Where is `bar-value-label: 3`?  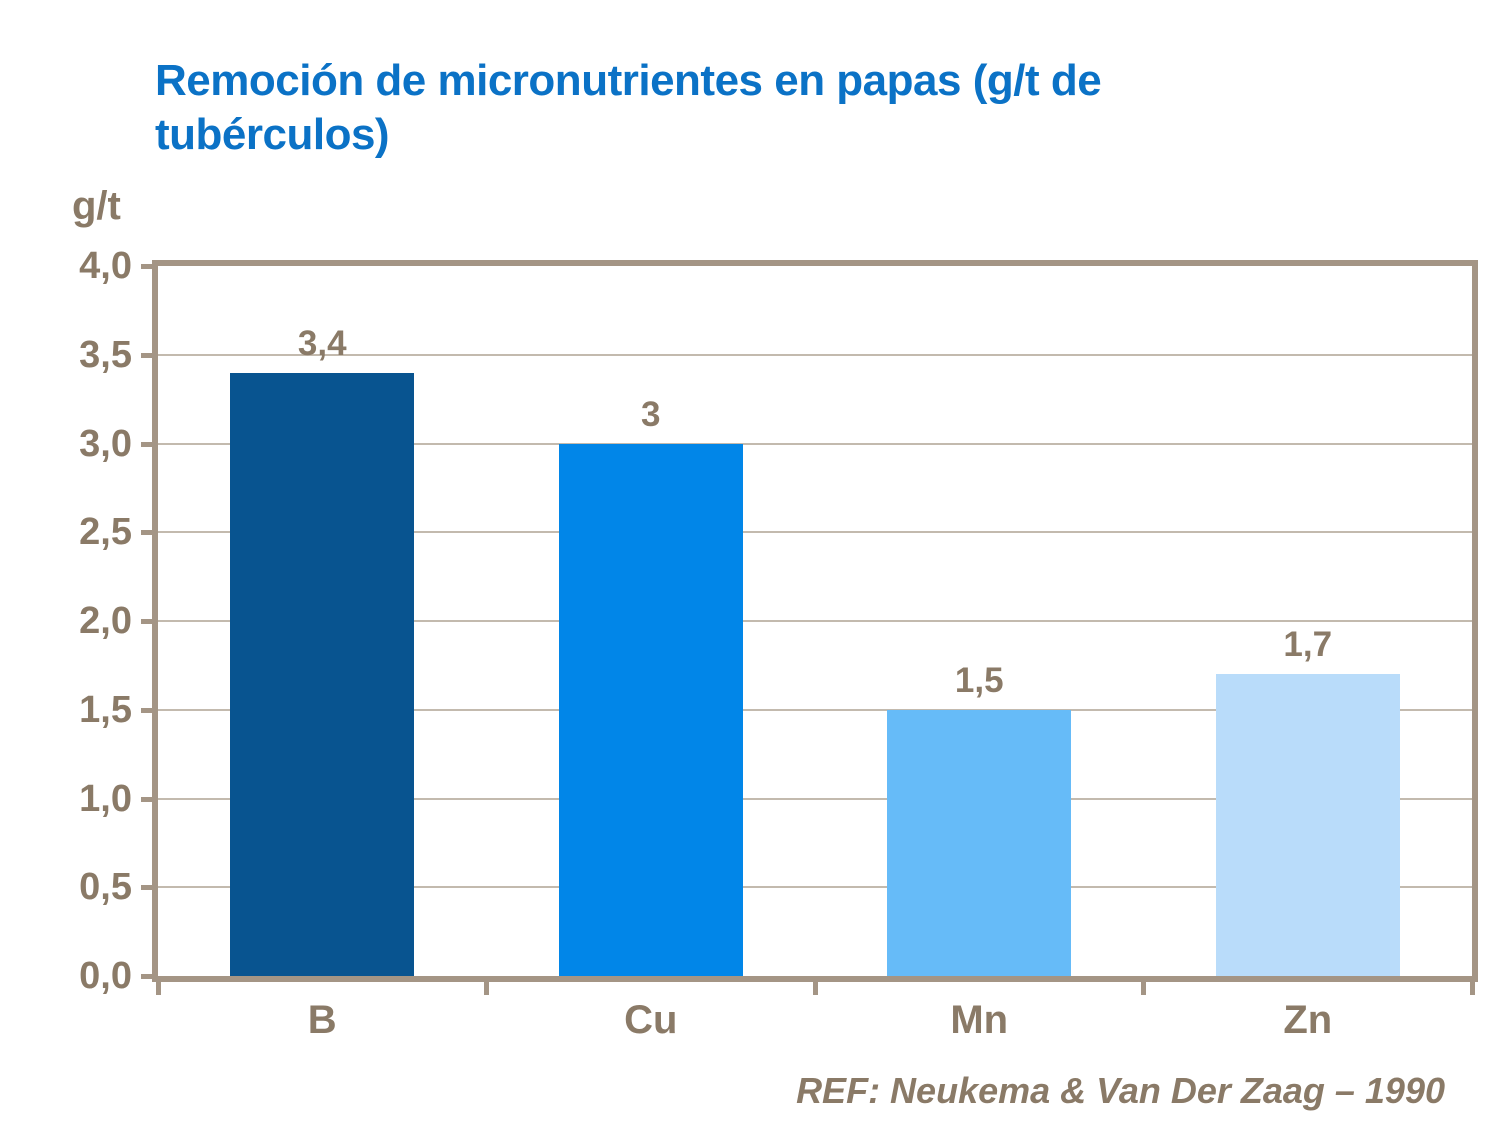
bar-value-label: 3 is located at coordinates (651, 414).